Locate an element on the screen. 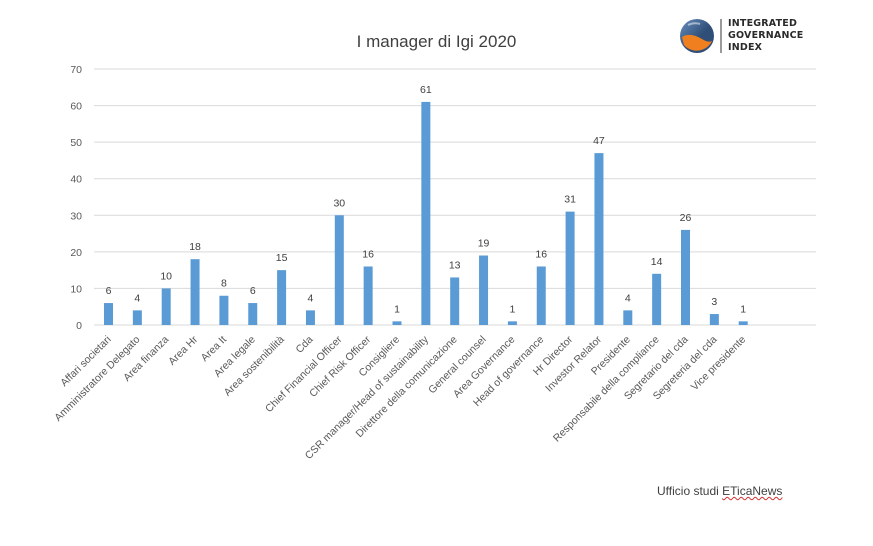 The width and height of the screenshot is (873, 546). data-label: 26 is located at coordinates (686, 218).